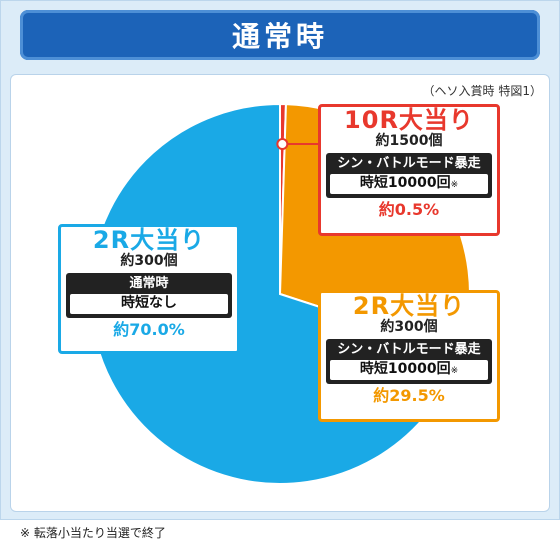 The width and height of the screenshot is (560, 543). I want to click on slice-label-2r-bonus: 2R大当り 約300個 シン・バトルモード暴走 時短10000回※ 約29.5%, so click(409, 356).